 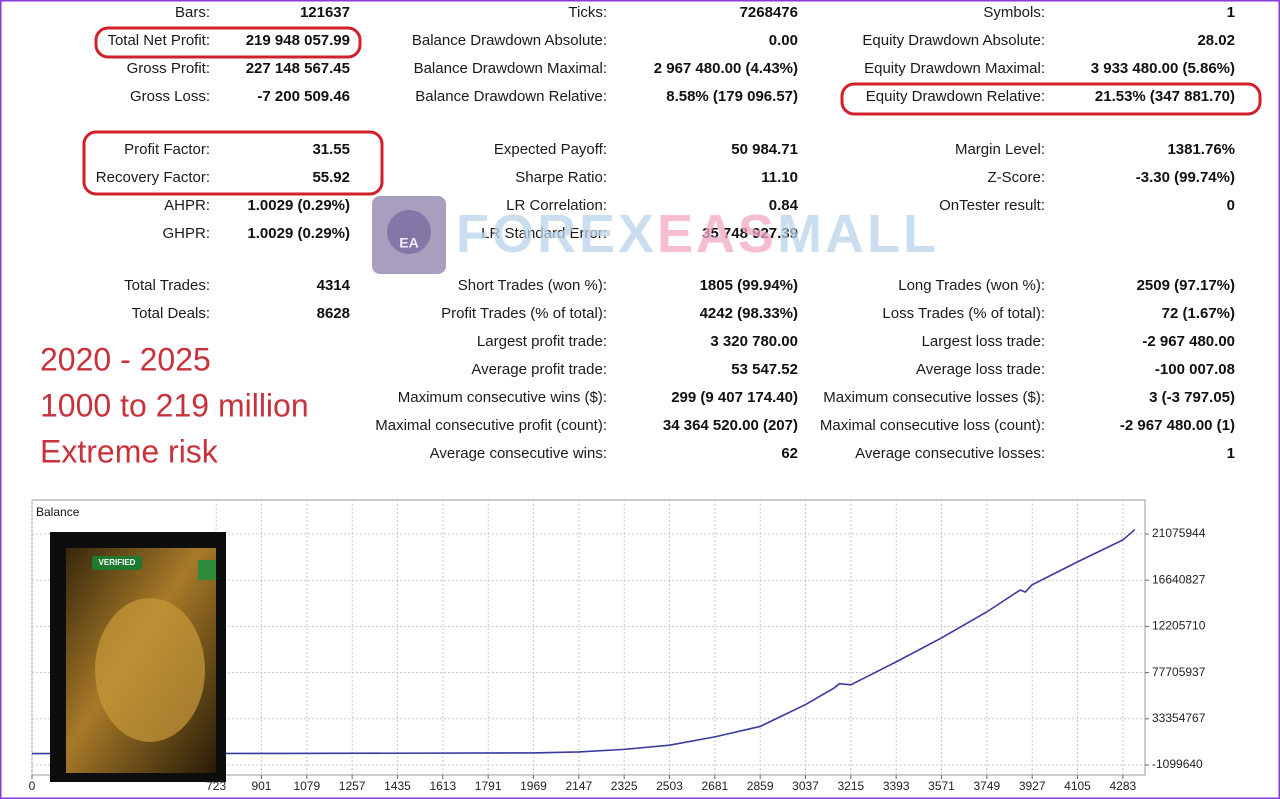 I want to click on stat-value: 62, so click(x=789, y=453).